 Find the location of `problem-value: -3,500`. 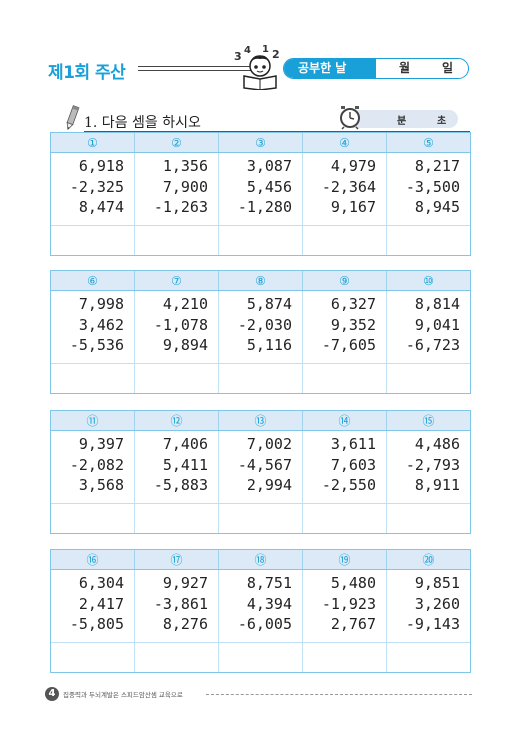

problem-value: -3,500 is located at coordinates (432, 186).